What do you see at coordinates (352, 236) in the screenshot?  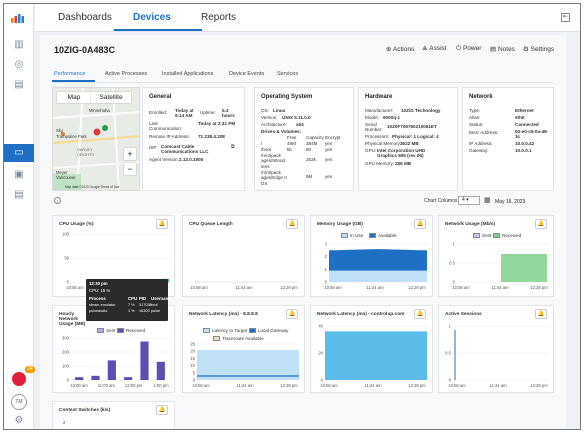 I see `legend-in-use: In Use` at bounding box center [352, 236].